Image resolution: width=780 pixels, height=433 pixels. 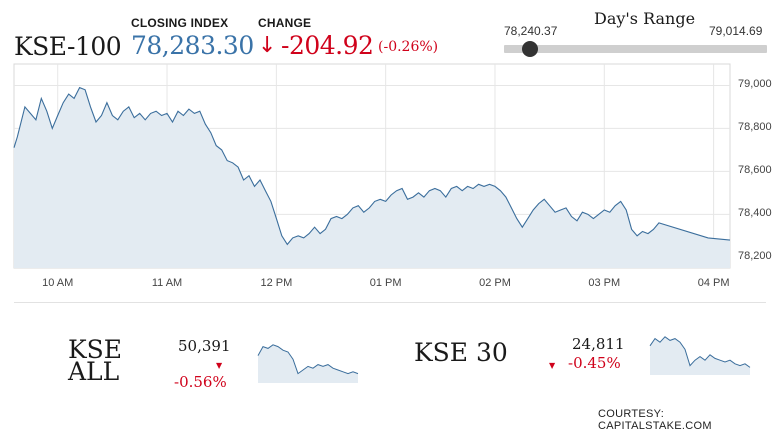 I want to click on kse-all-name: KSE ALL, so click(x=95, y=360).